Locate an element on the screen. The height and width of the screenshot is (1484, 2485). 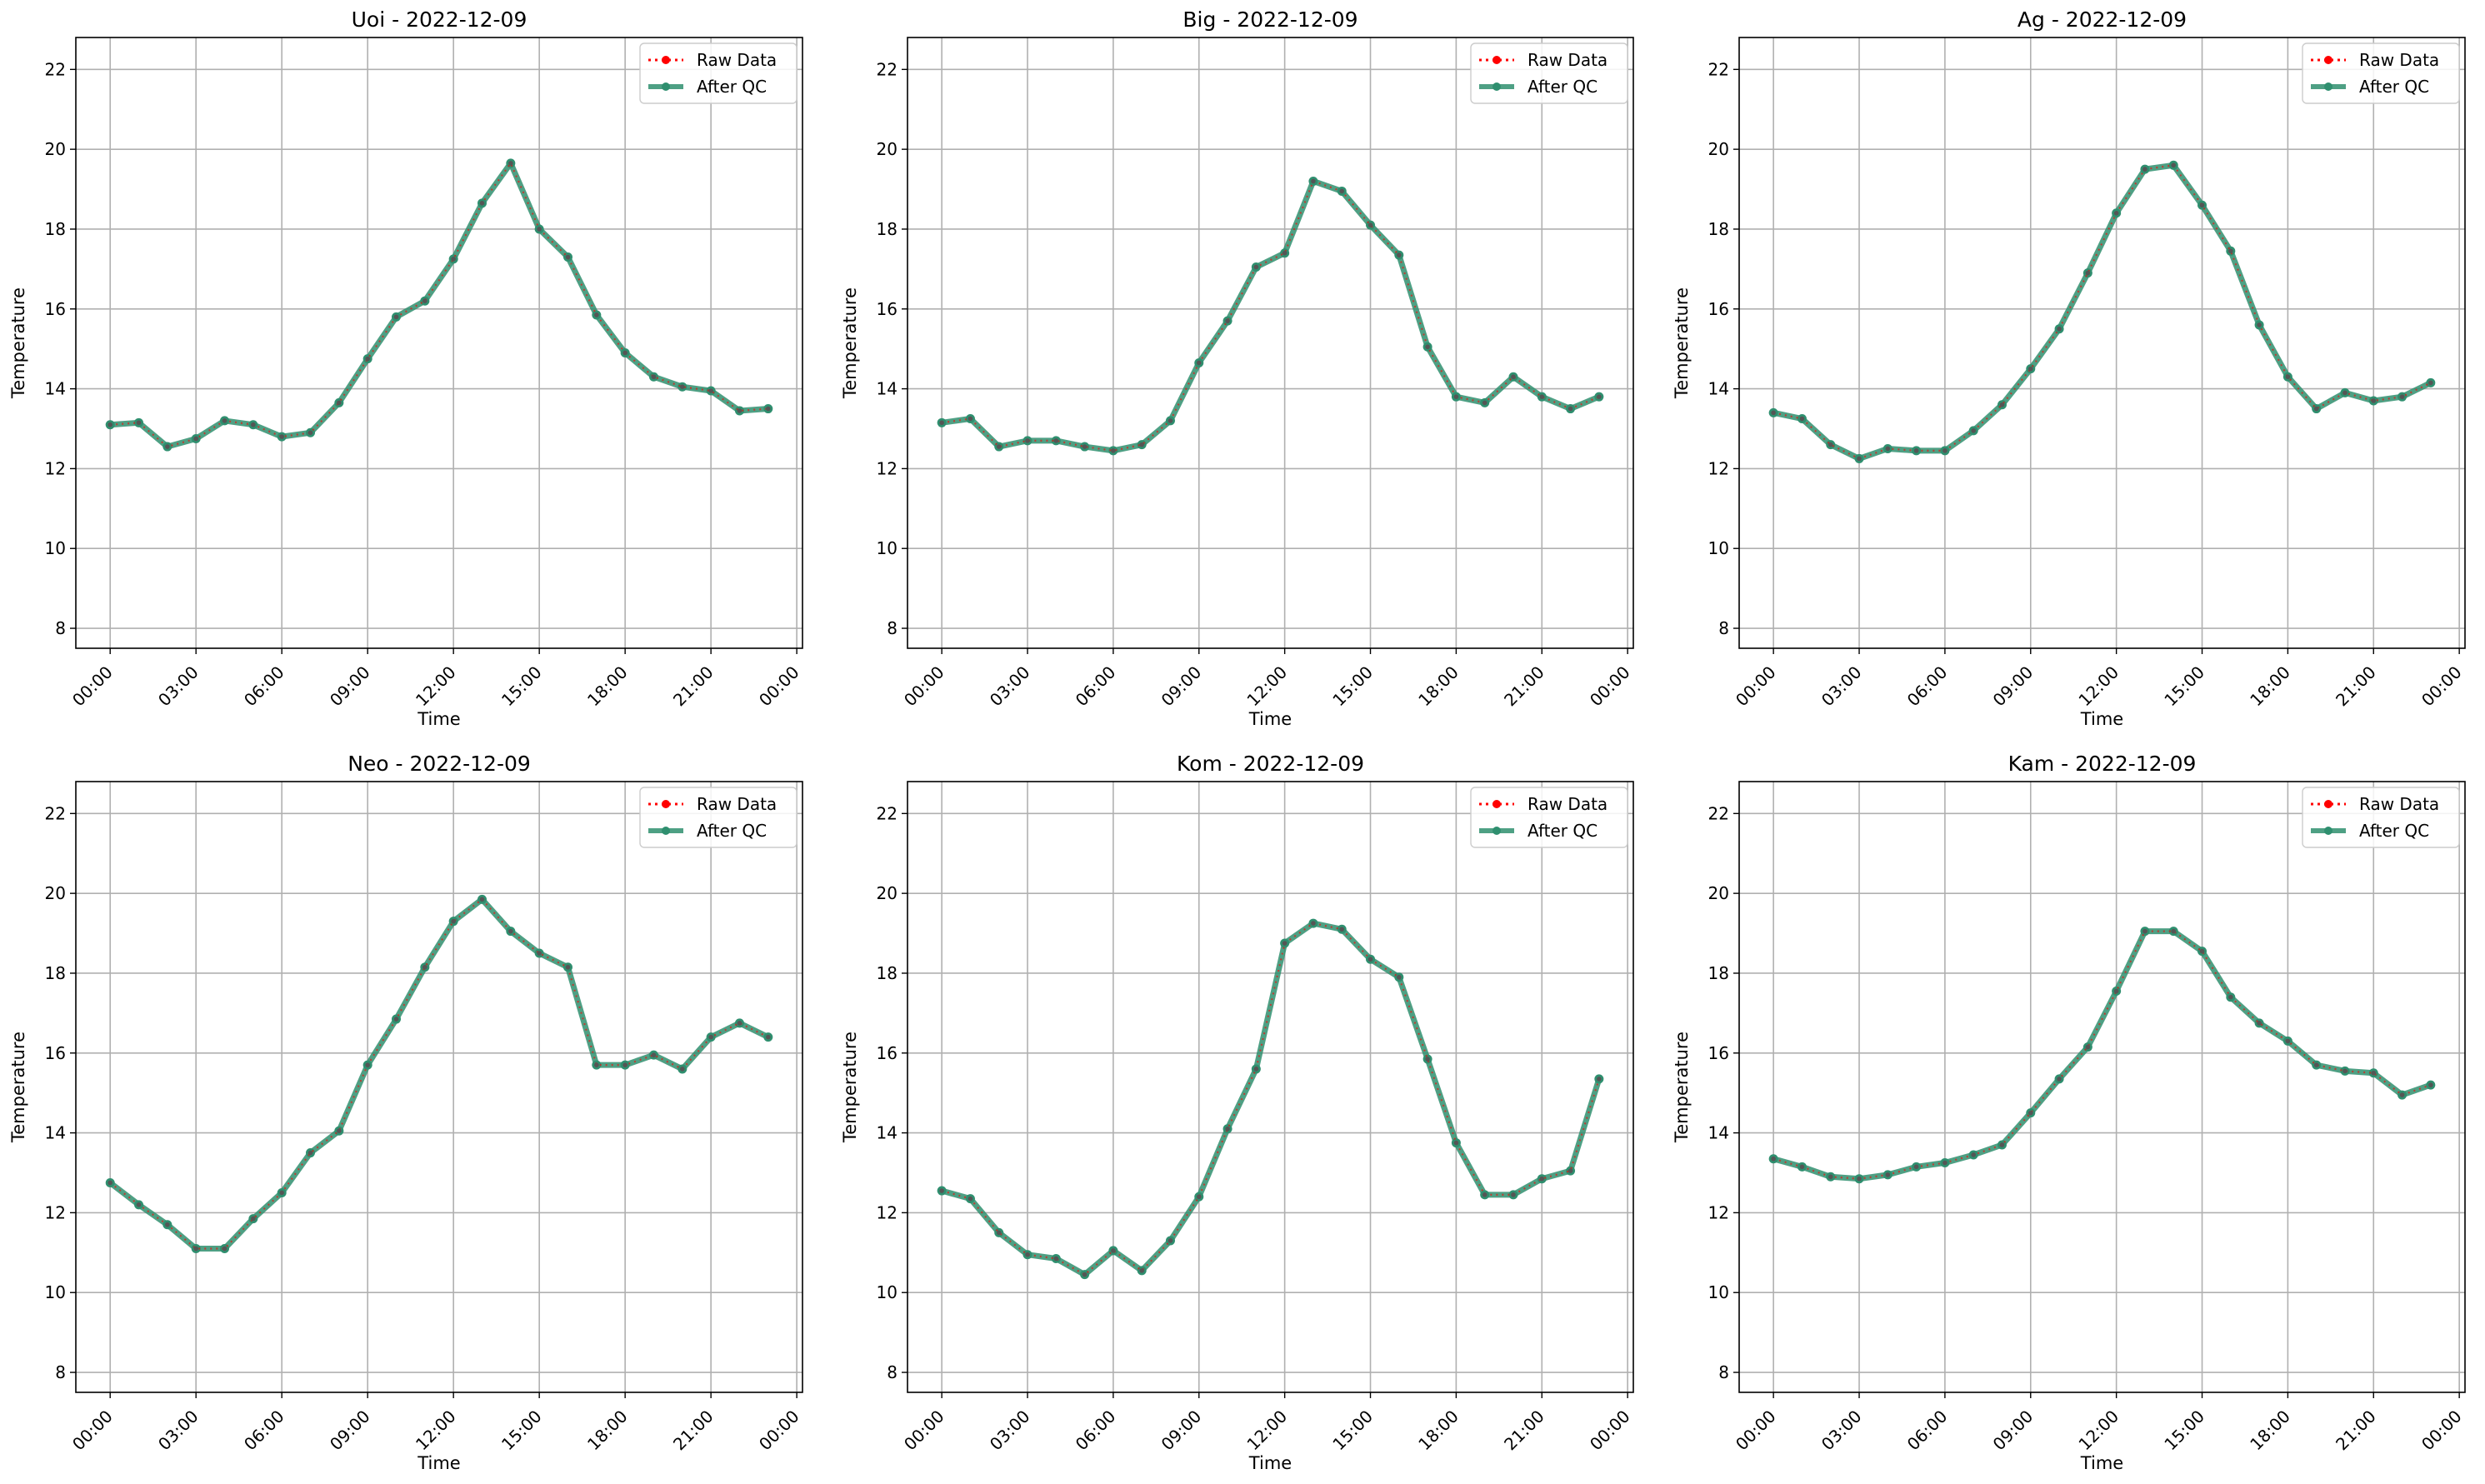
y-axis-label: Temperature is located at coordinates (18, 1088).